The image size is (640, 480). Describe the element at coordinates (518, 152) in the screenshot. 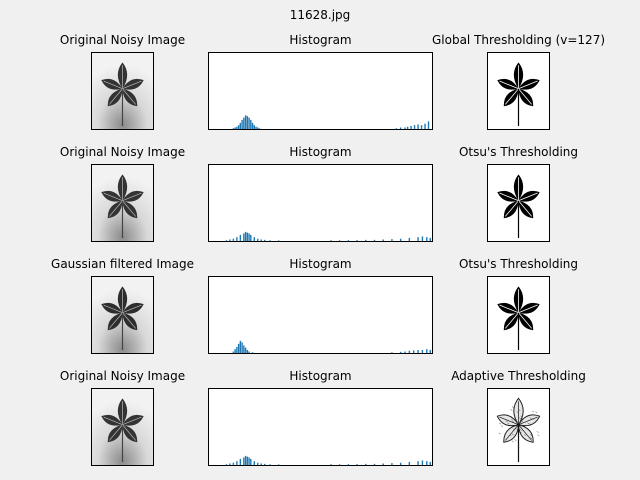

I see `right-panel-title: Otsu's Thresholding` at that location.